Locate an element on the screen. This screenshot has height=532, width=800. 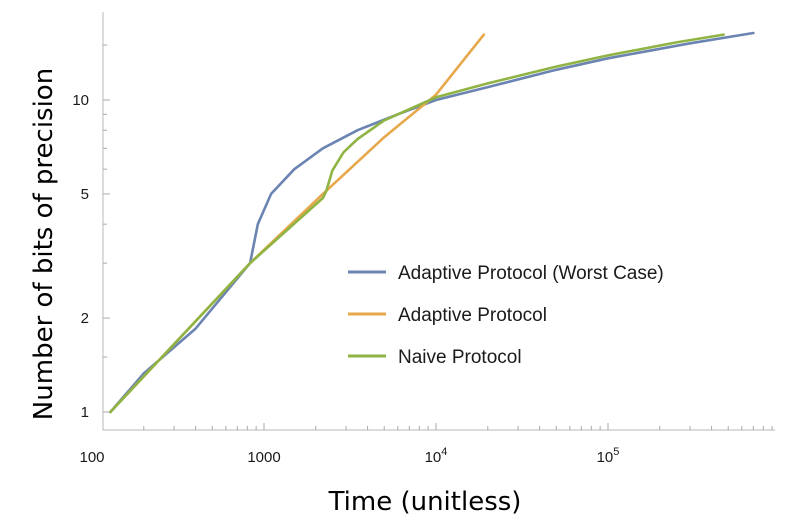
x-tick-label-exponent: 4 is located at coordinates (444, 452).